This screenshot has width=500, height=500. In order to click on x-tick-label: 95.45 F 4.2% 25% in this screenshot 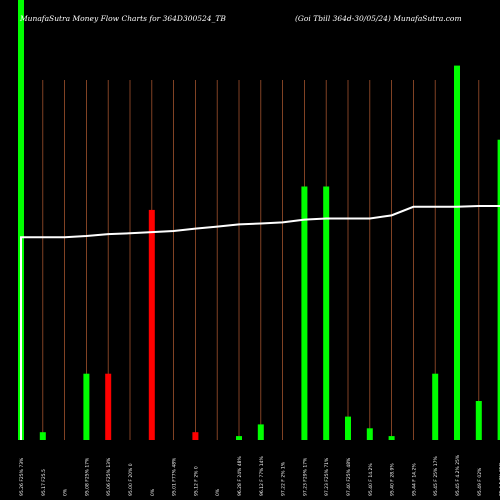, I will do `click(458, 475)`.